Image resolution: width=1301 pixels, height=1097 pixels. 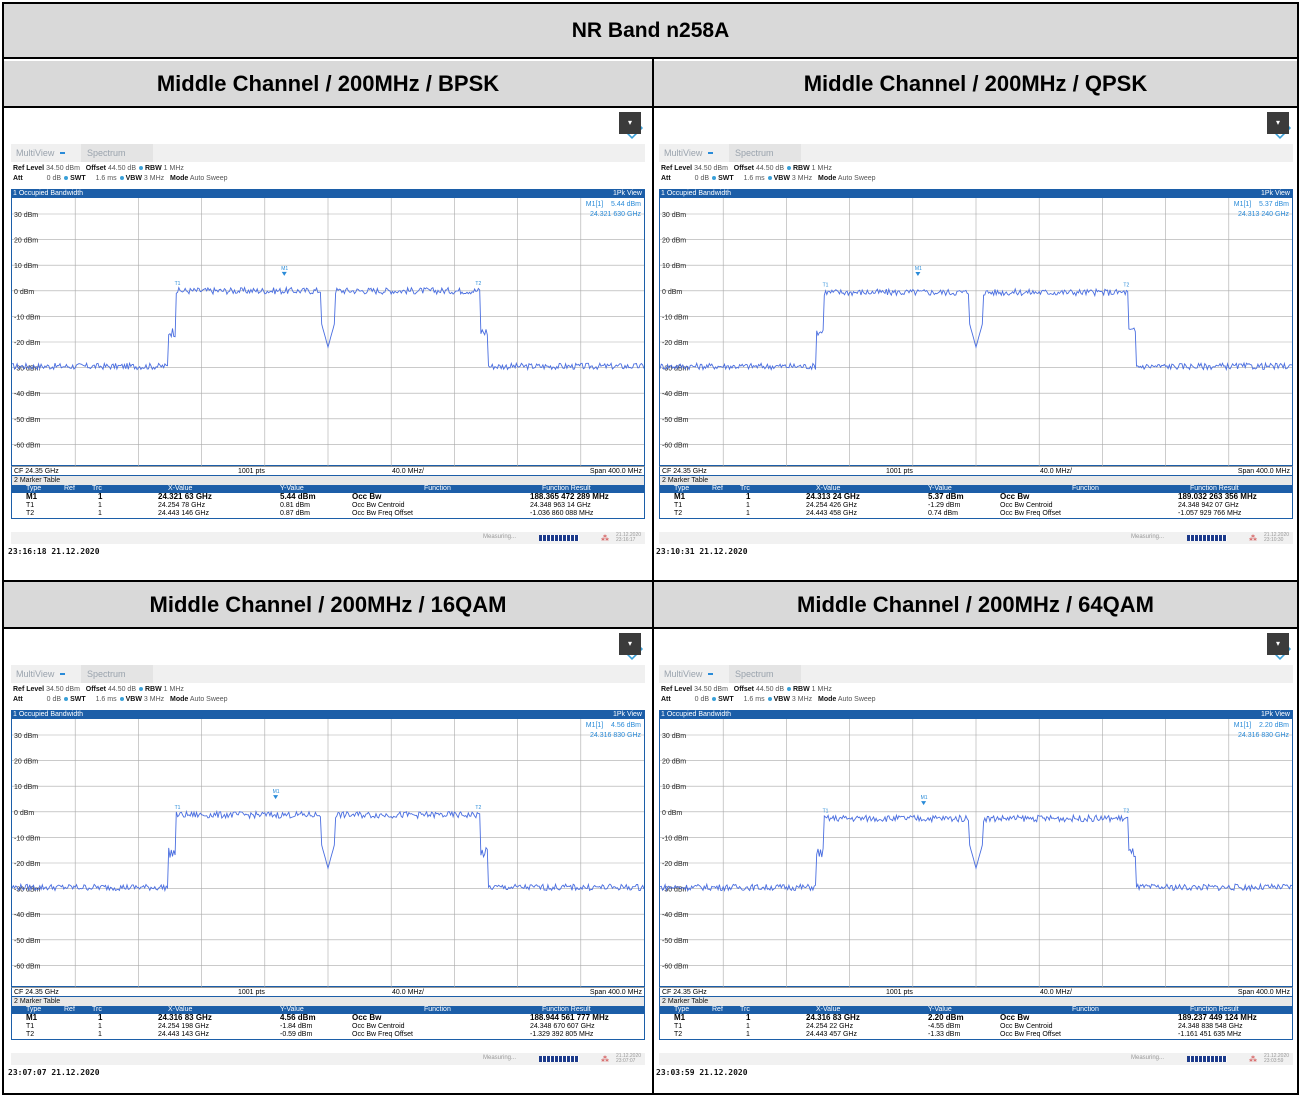 What do you see at coordinates (30, 505) in the screenshot?
I see `cell-type: T1` at bounding box center [30, 505].